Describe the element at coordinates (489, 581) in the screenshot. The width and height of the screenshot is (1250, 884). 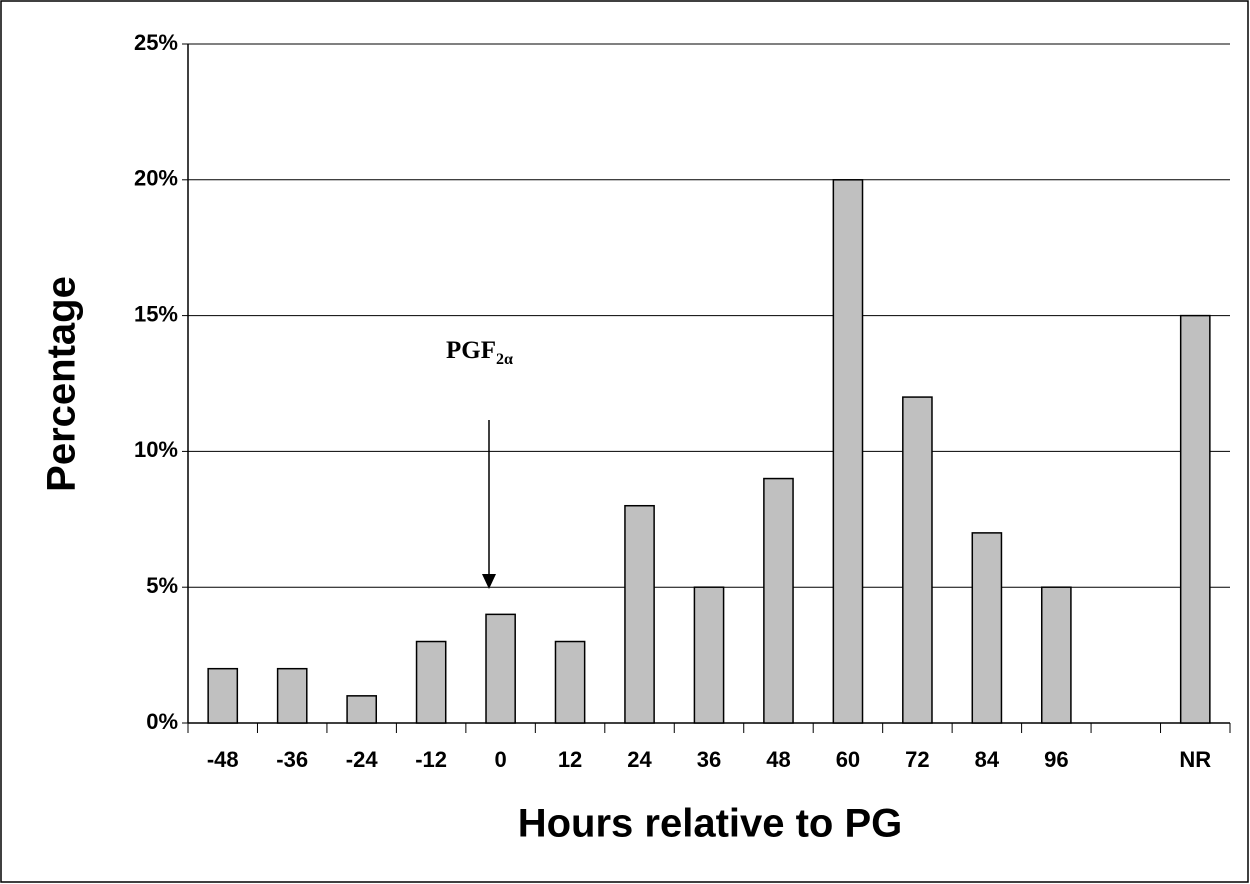
I see `annotation-arrowhead` at that location.